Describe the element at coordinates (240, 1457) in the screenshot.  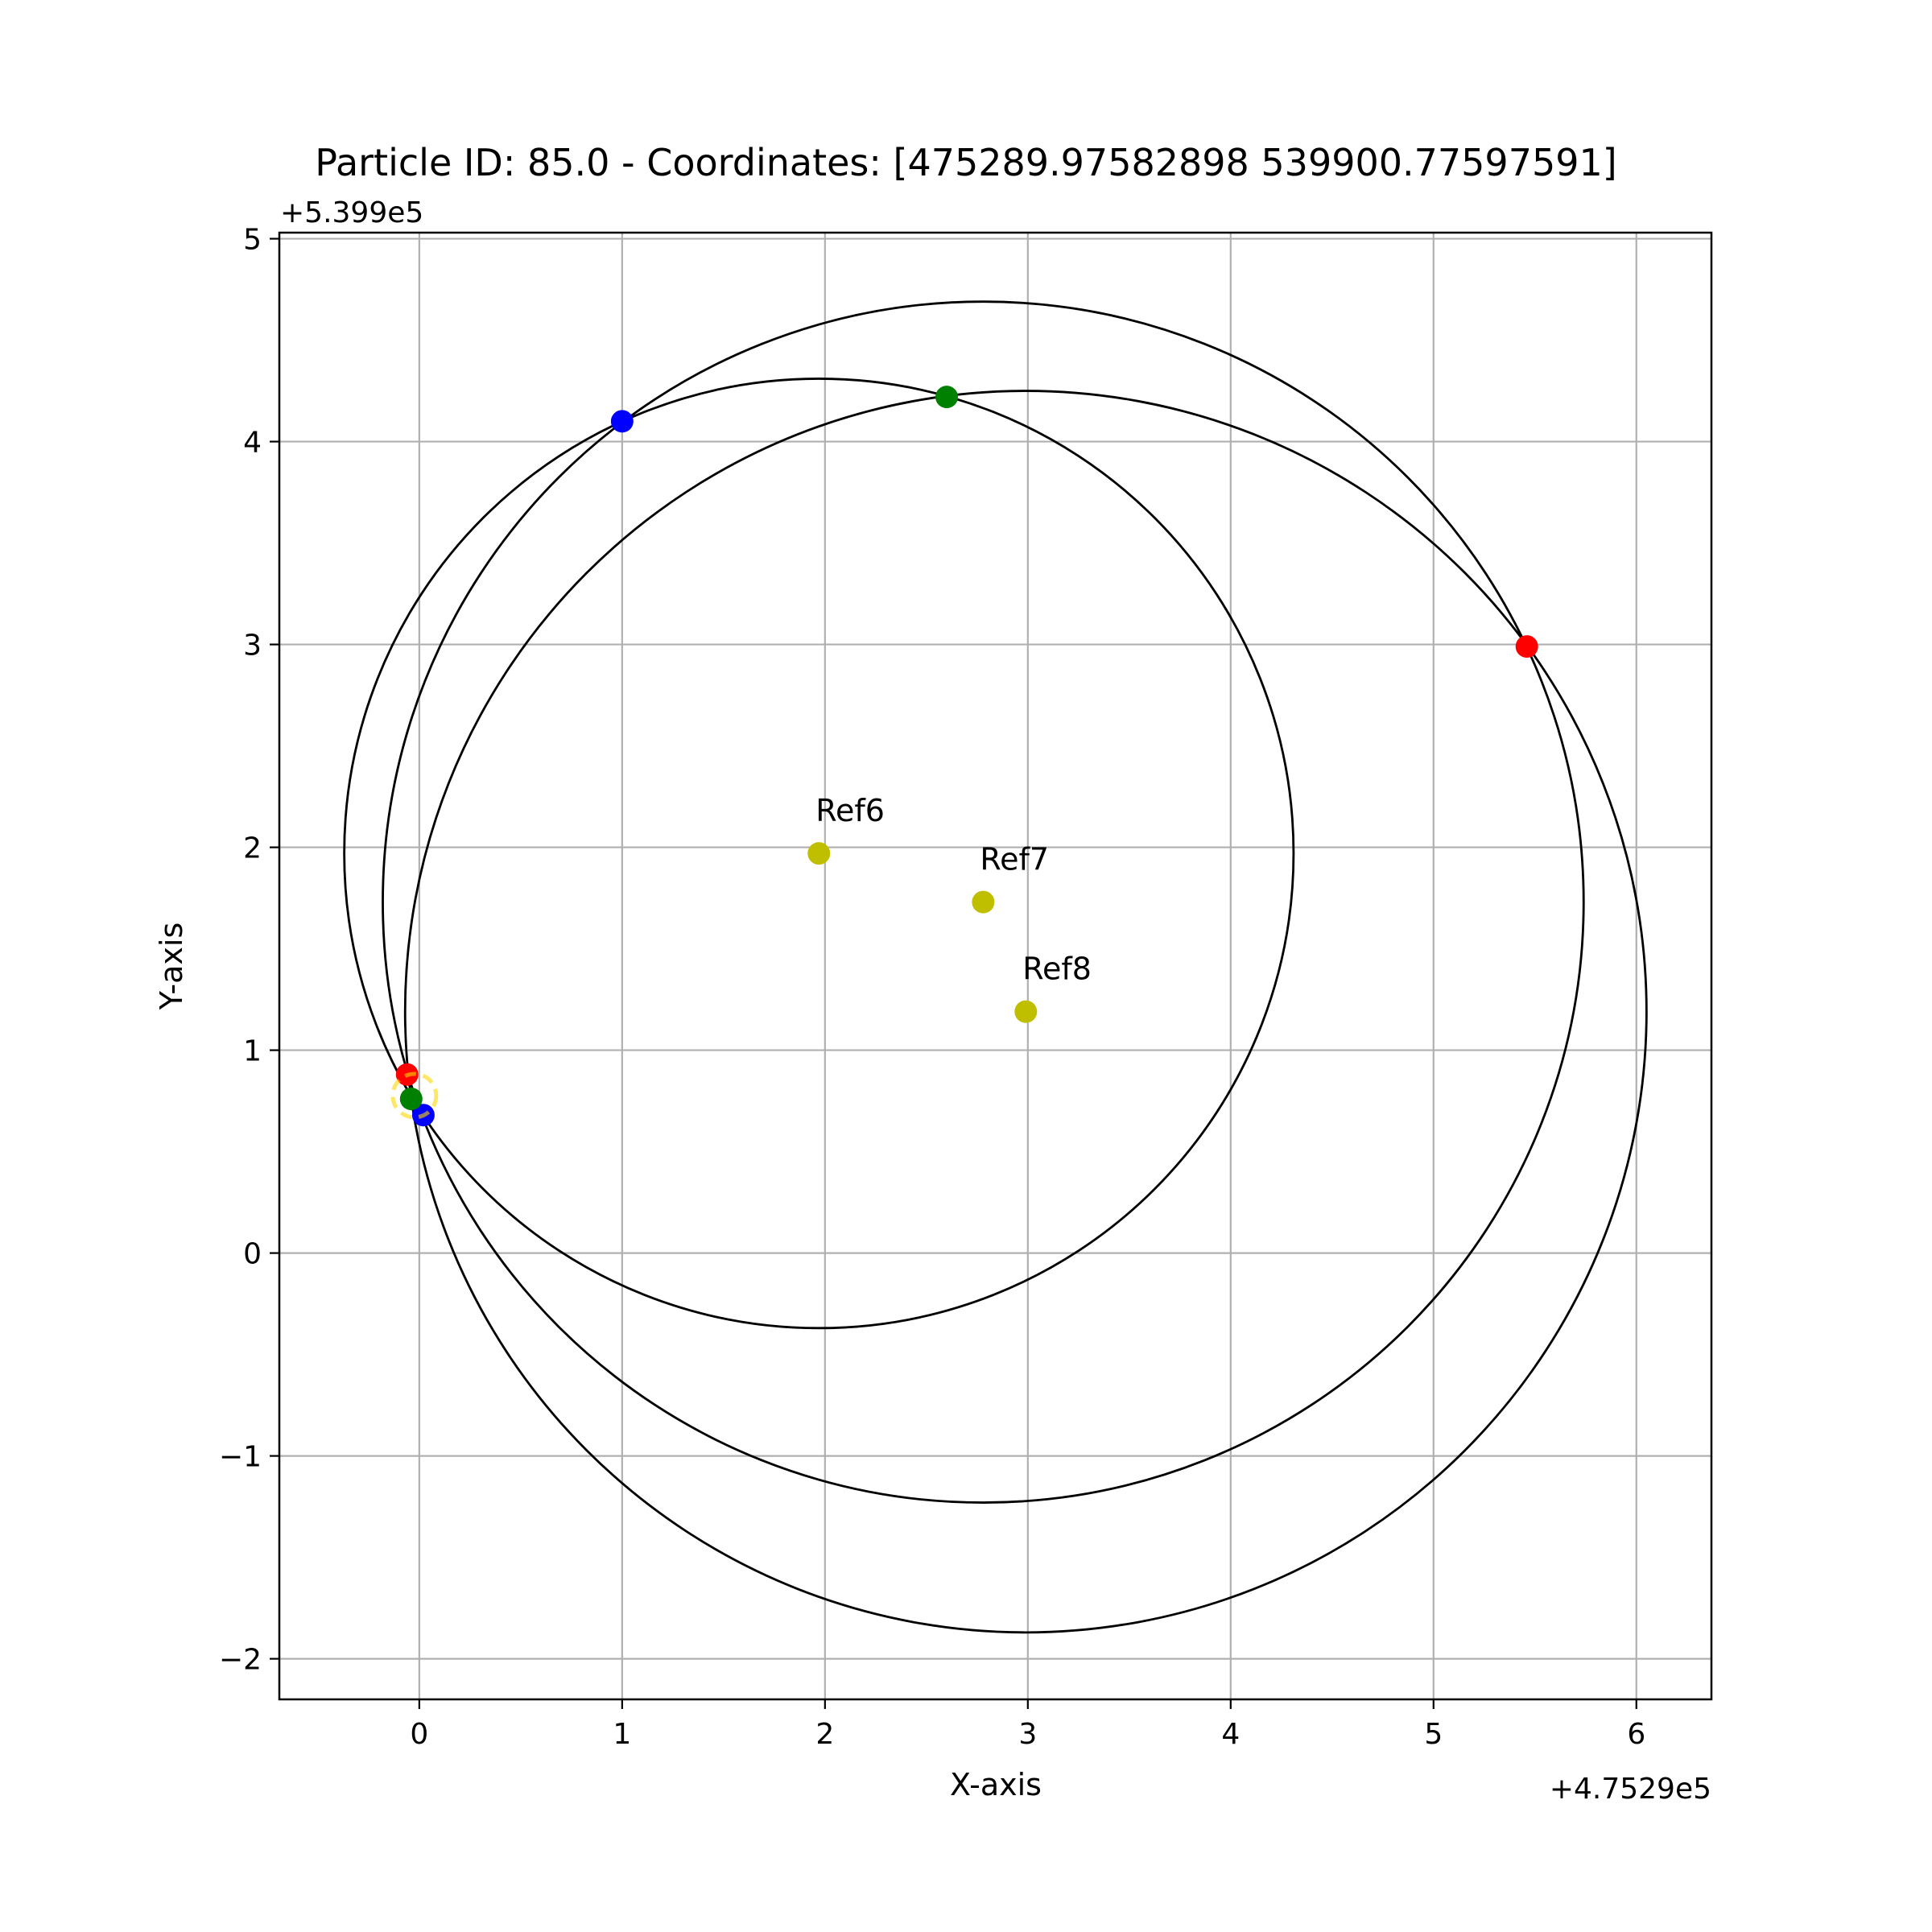
I see `y-tick-label: −1` at that location.